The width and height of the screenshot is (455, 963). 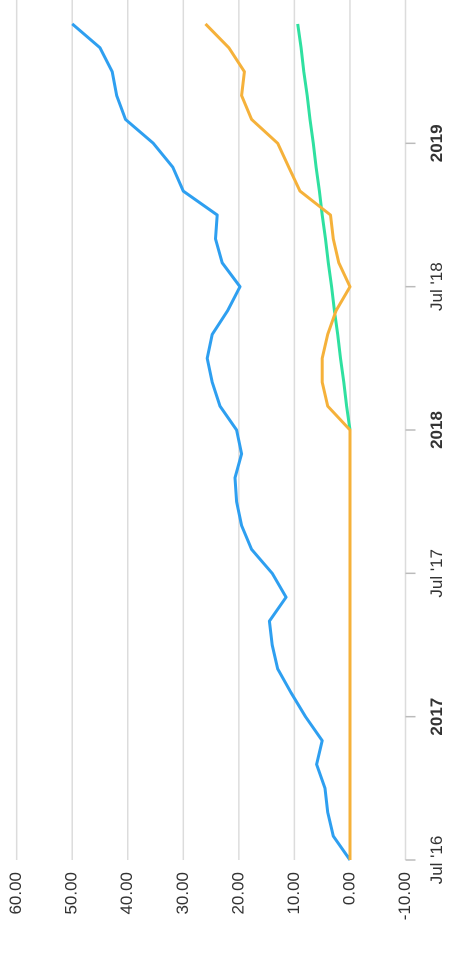 I want to click on value-tick-label: 40.00, so click(x=126, y=893).